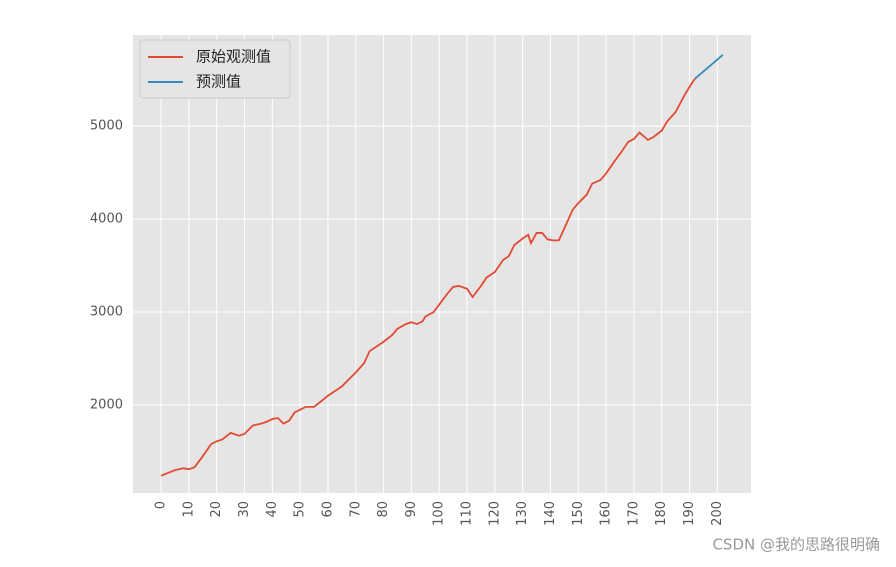 The height and width of the screenshot is (567, 896). I want to click on x-tick-label: 200, so click(717, 513).